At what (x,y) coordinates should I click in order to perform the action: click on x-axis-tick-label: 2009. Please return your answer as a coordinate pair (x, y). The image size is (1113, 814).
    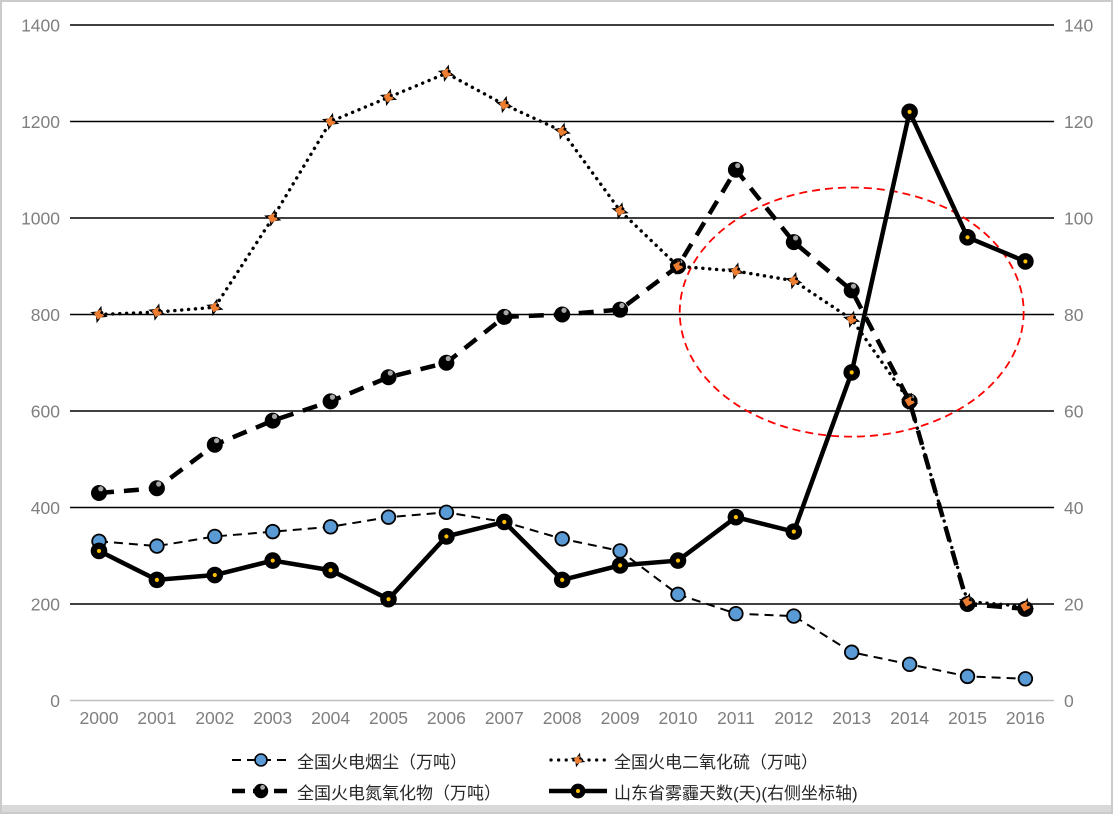
    Looking at the image, I should click on (620, 718).